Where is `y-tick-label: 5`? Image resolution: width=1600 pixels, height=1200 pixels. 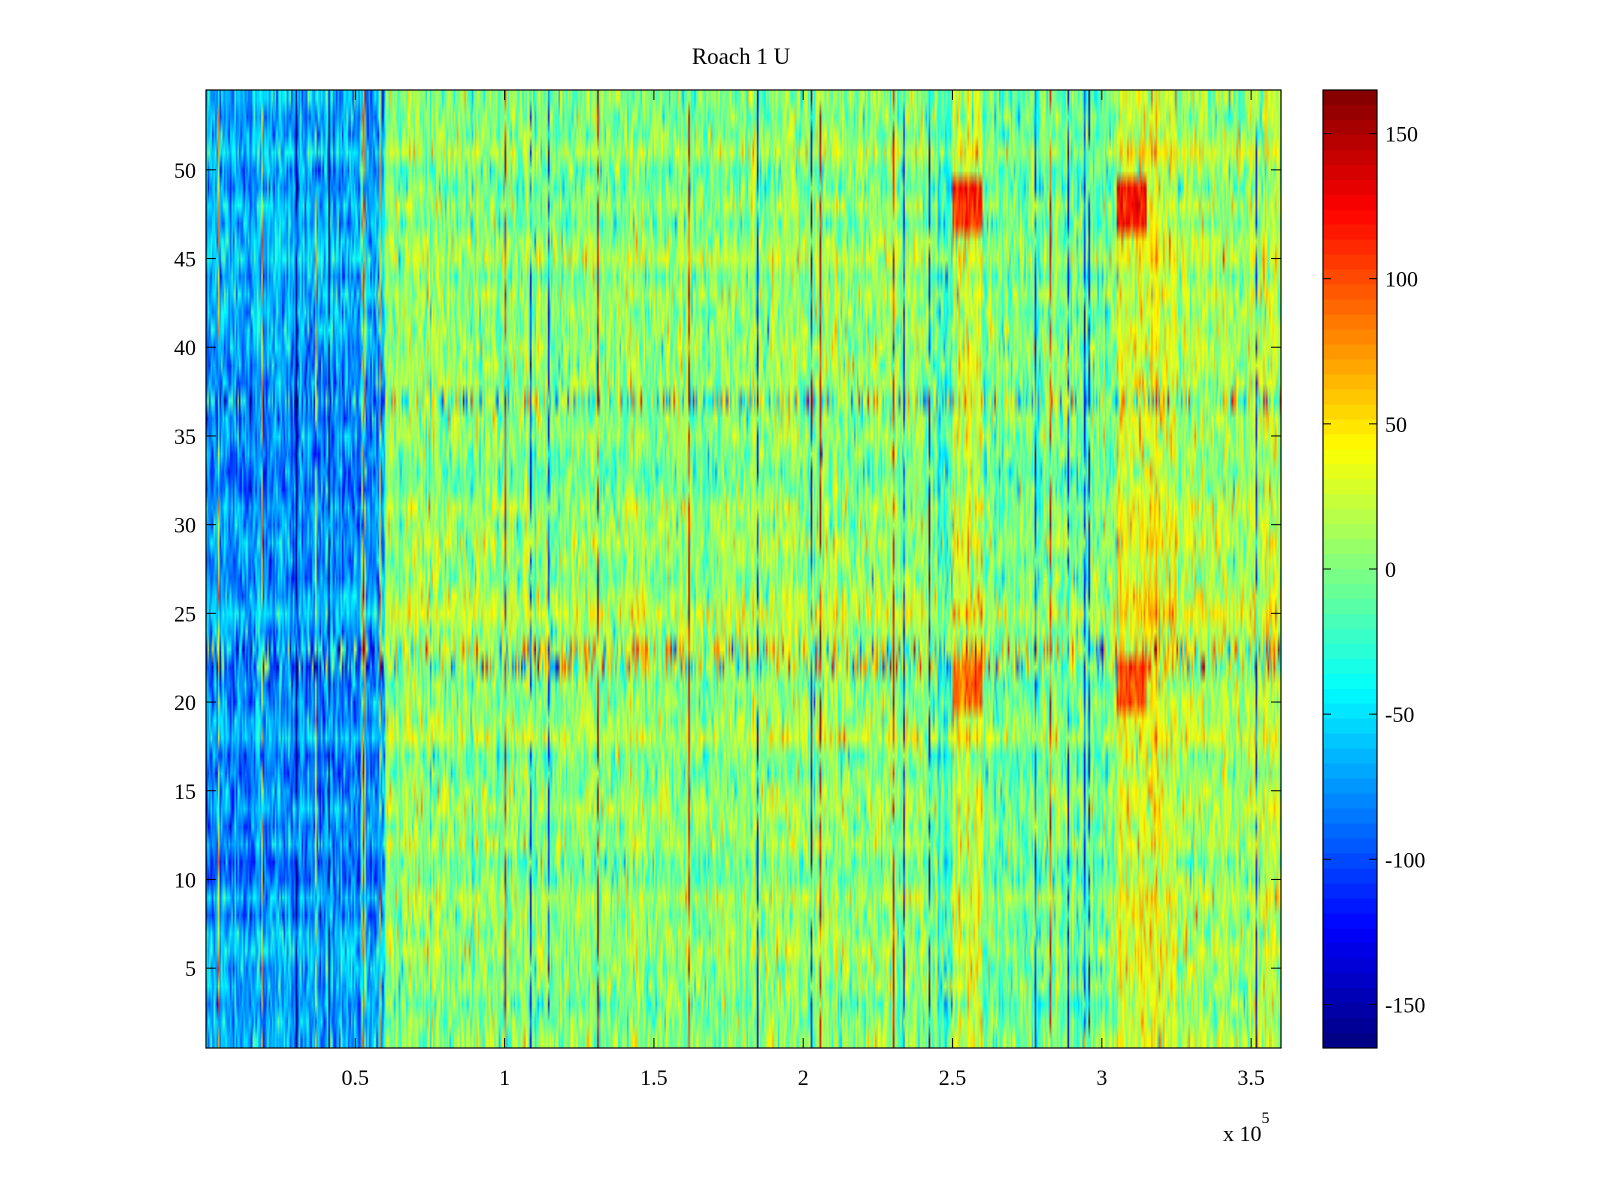
y-tick-label: 5 is located at coordinates (190, 968).